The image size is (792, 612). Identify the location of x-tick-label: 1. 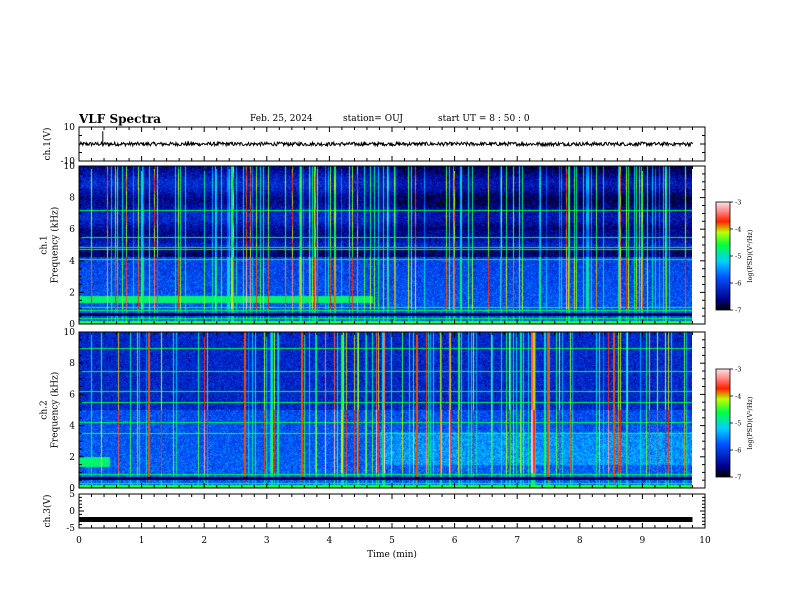
(142, 541).